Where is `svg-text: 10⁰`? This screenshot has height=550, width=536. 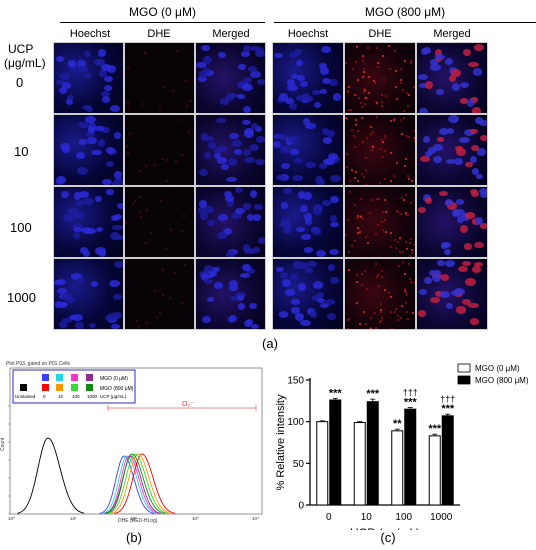
svg-text: 10⁰ is located at coordinates (11, 518).